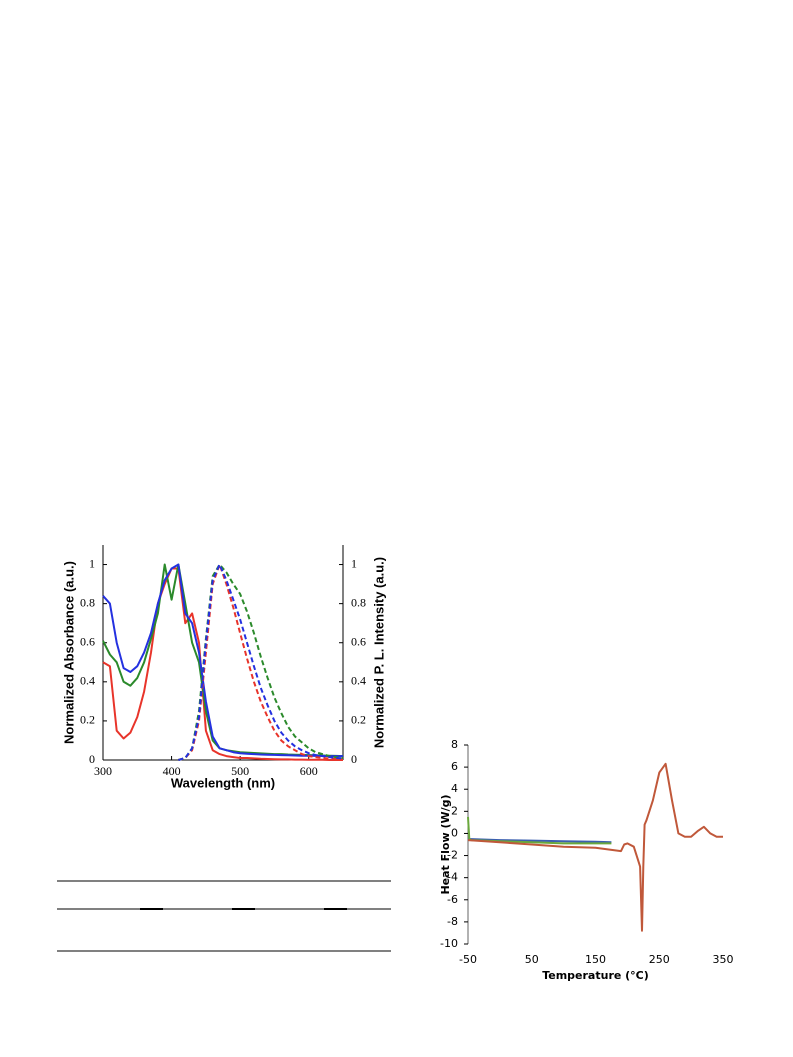 The width and height of the screenshot is (793, 1057). Describe the element at coordinates (87, 681) in the screenshot. I see `y-tick-label: 0.4` at that location.